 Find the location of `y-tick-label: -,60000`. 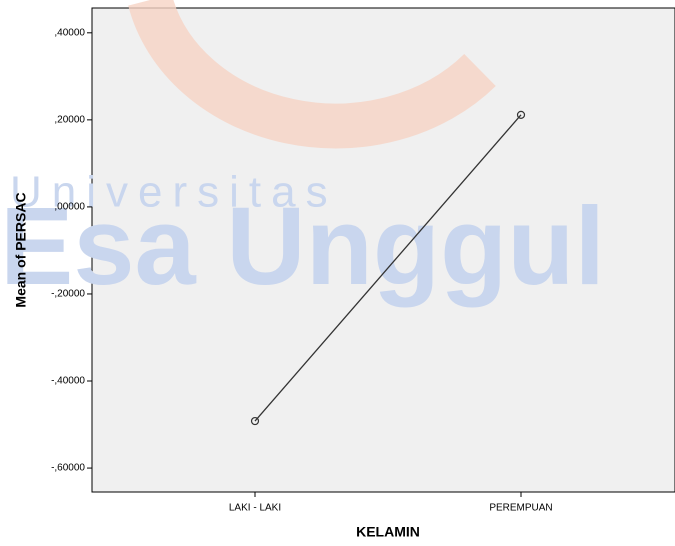

y-tick-label: -,60000 is located at coordinates (68, 468).